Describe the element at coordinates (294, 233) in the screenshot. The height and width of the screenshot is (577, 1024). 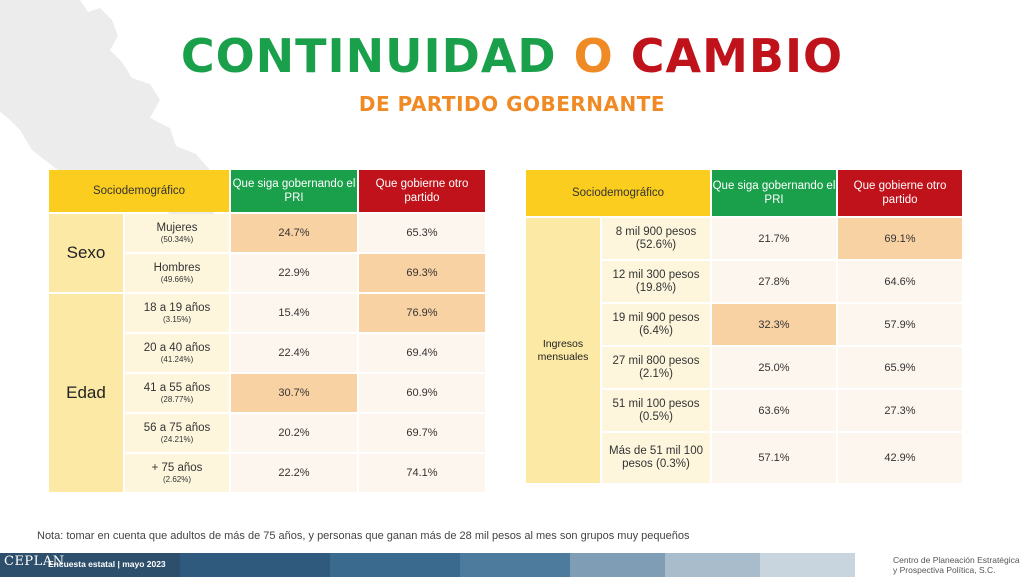
I see `value-siga: 24.7%` at that location.